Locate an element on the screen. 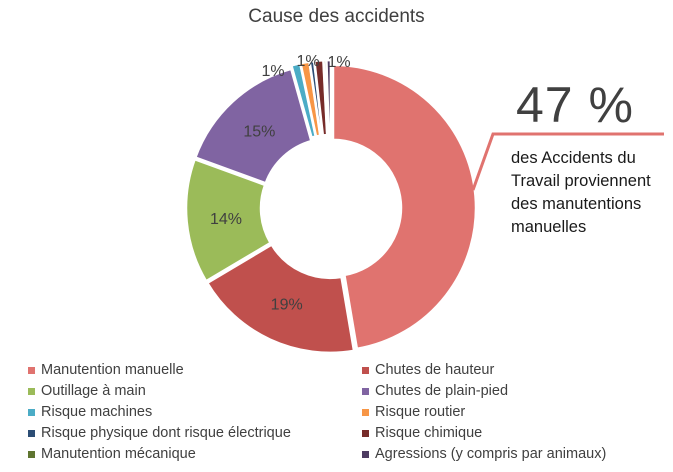 The height and width of the screenshot is (472, 673). legend-item: Outillage à main is located at coordinates (87, 391).